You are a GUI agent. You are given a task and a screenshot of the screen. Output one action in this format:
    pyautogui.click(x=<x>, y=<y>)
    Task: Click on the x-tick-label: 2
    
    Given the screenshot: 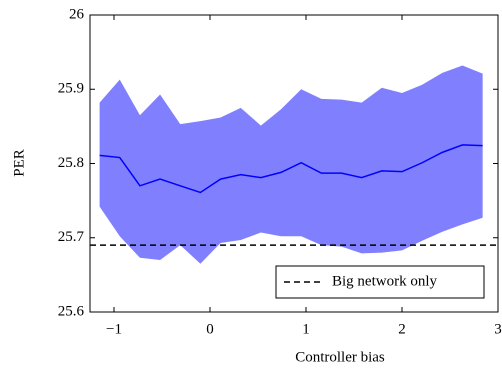 What is the action you would take?
    pyautogui.click(x=402, y=329)
    